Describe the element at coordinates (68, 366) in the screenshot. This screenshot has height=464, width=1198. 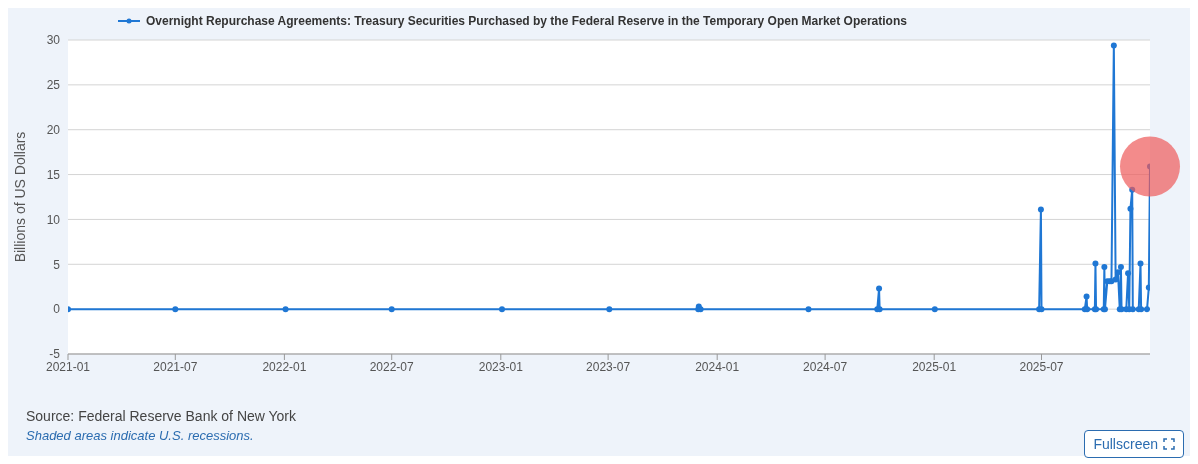
I see `x-tick-label: 2021-01` at that location.